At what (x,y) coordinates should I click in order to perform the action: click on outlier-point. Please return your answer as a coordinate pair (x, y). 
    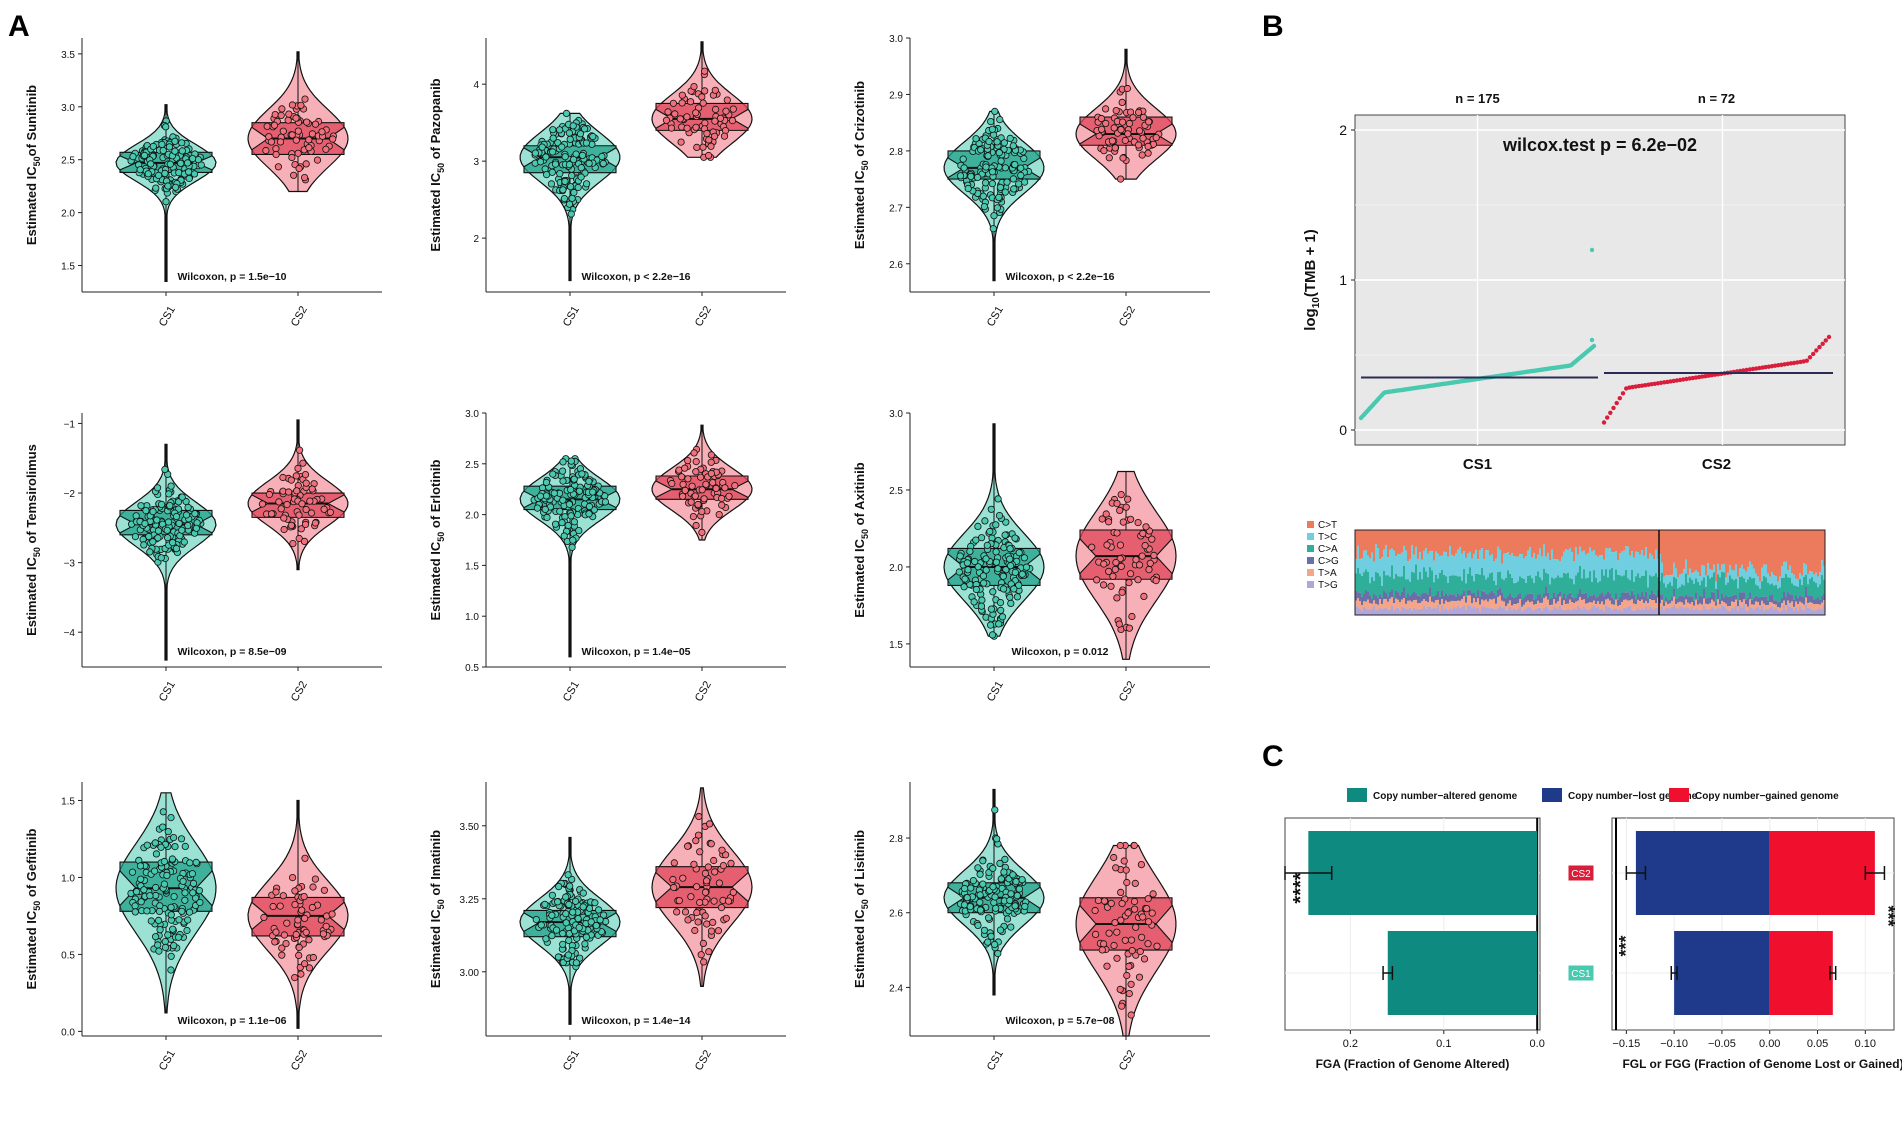
    Looking at the image, I should click on (1592, 250).